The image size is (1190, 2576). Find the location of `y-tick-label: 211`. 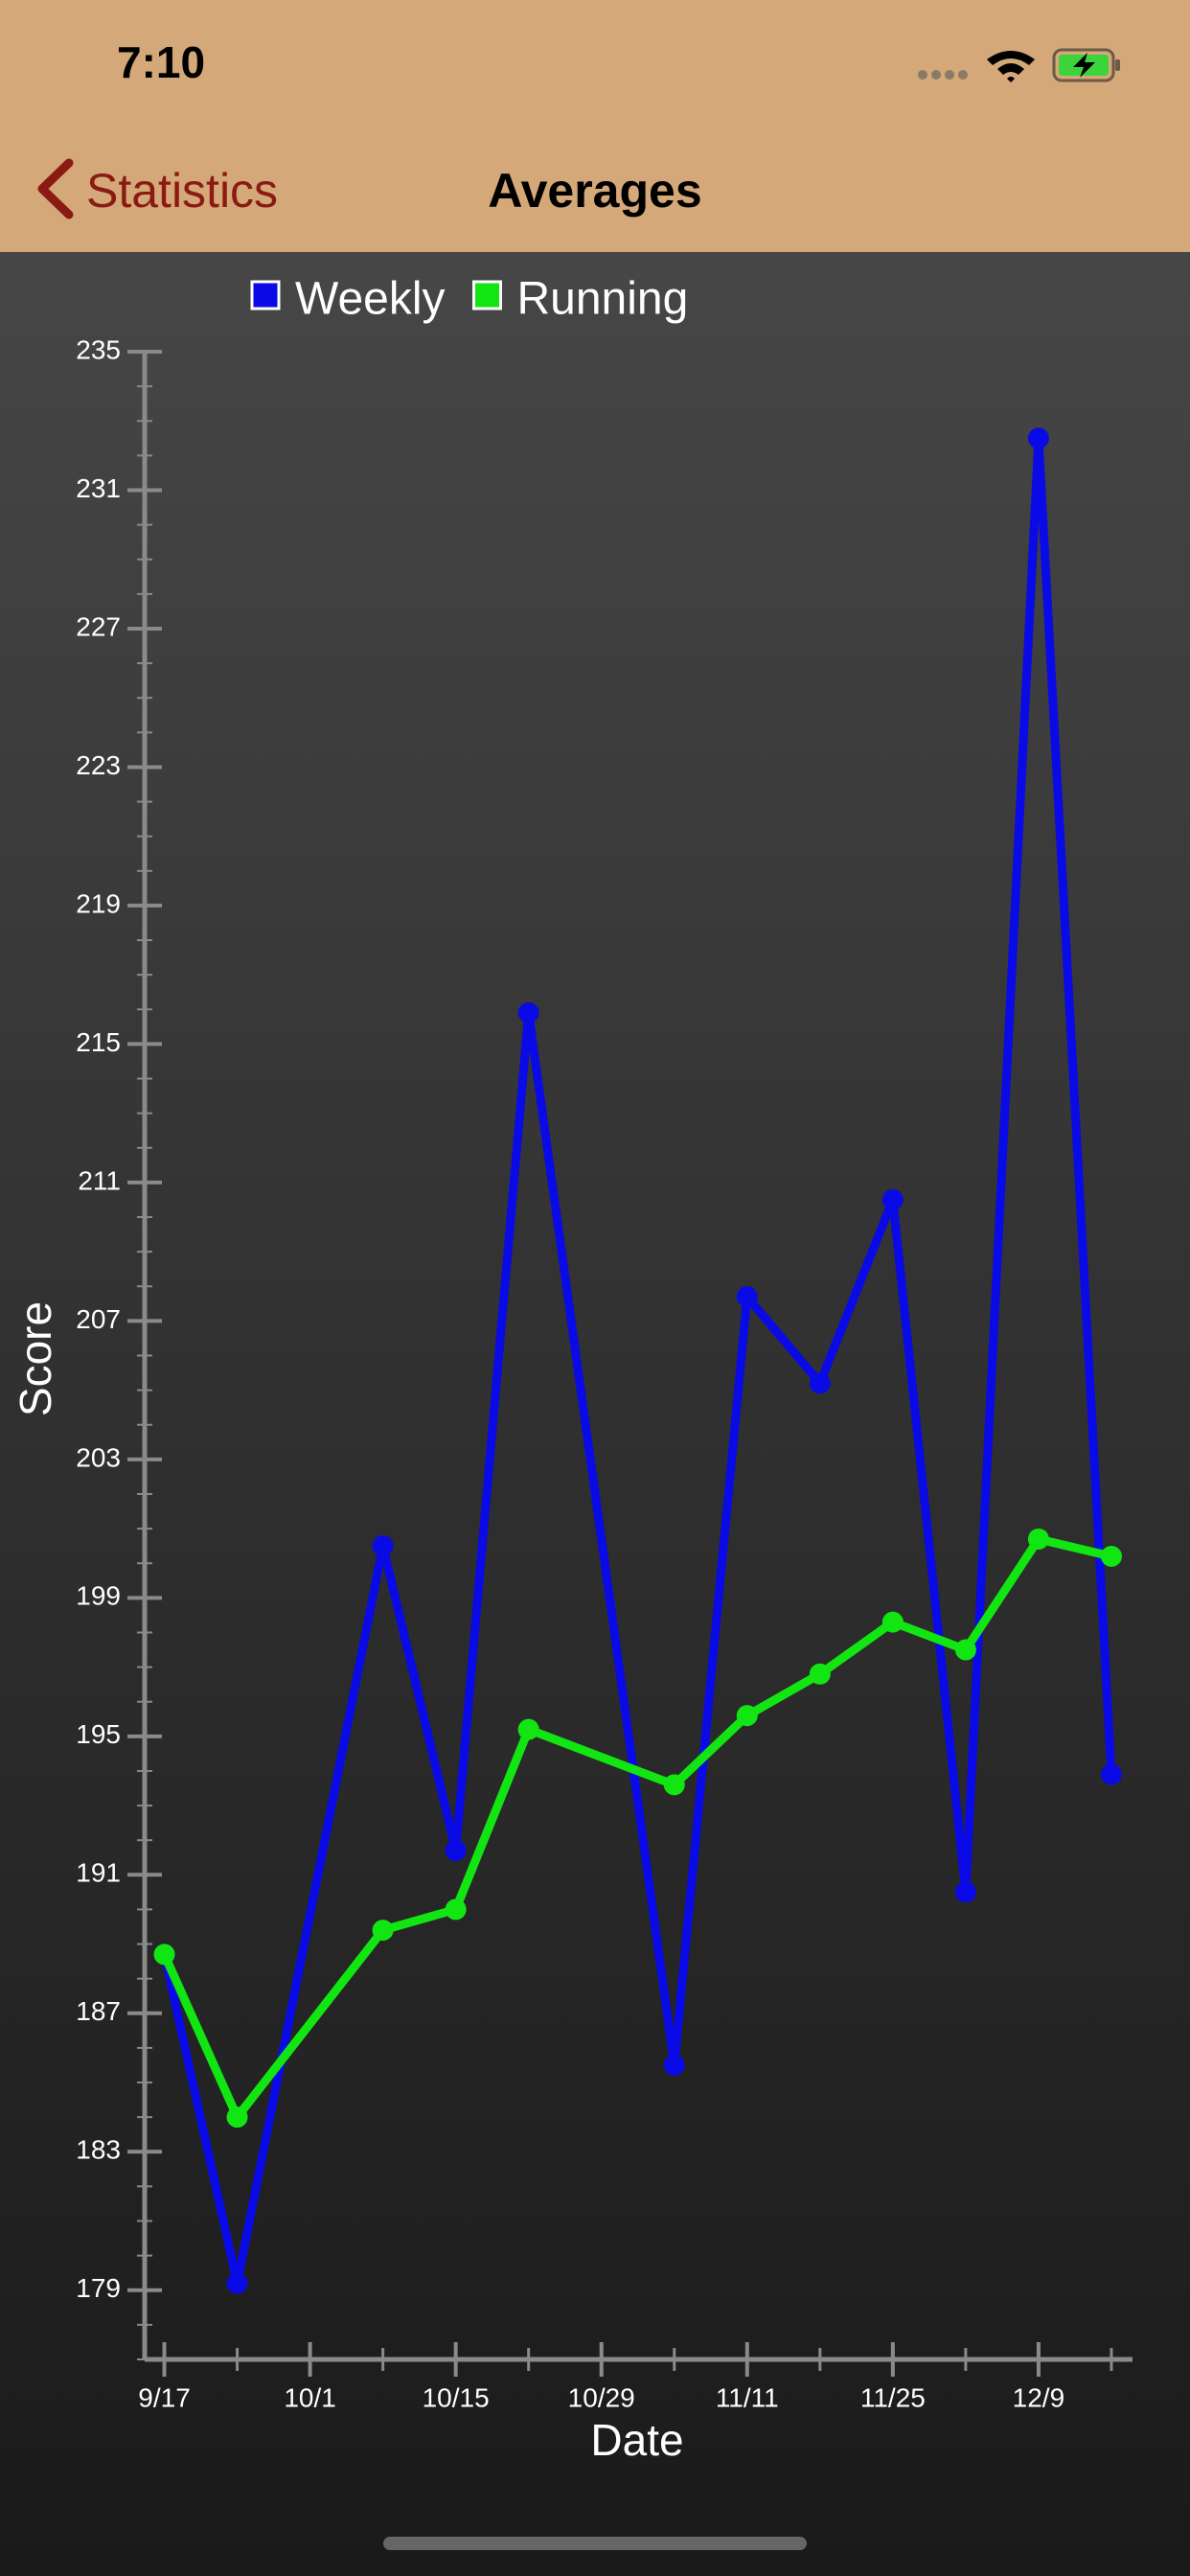

y-tick-label: 211 is located at coordinates (99, 1180).